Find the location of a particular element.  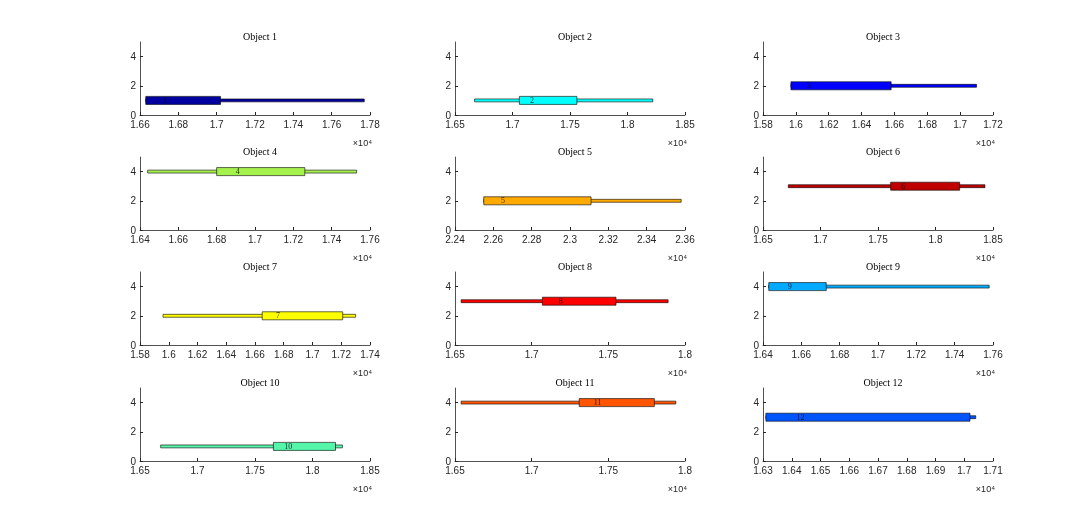

annotation: 8 is located at coordinates (560, 301).